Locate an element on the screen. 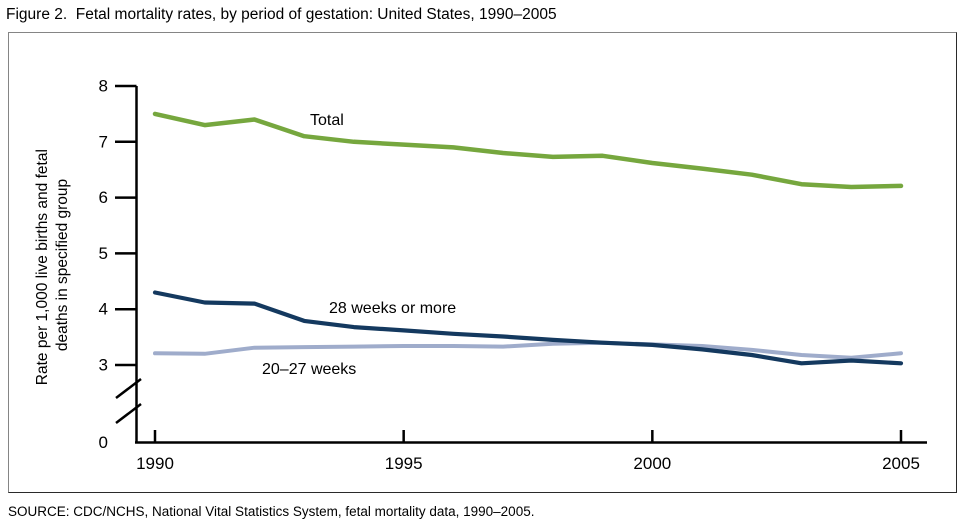 The image size is (960, 525). series-label-20-27-weeks: 20–27 weeks is located at coordinates (309, 369).